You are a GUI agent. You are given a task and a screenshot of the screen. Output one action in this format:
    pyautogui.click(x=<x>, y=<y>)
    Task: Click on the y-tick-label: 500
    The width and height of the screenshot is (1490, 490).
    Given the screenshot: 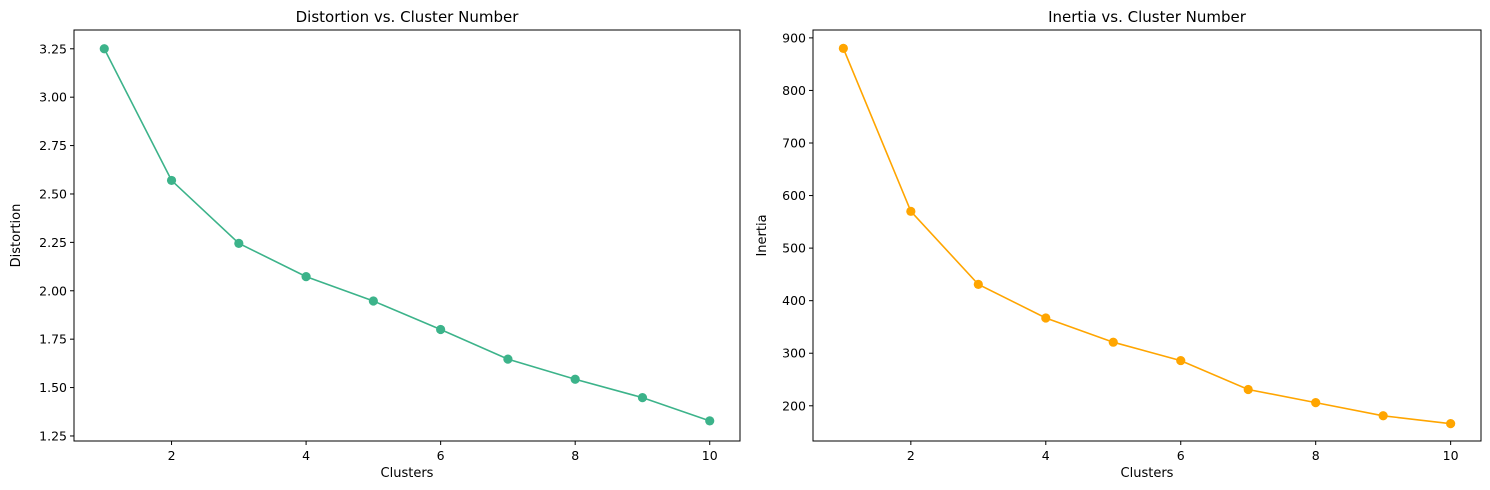 What is the action you would take?
    pyautogui.click(x=794, y=248)
    